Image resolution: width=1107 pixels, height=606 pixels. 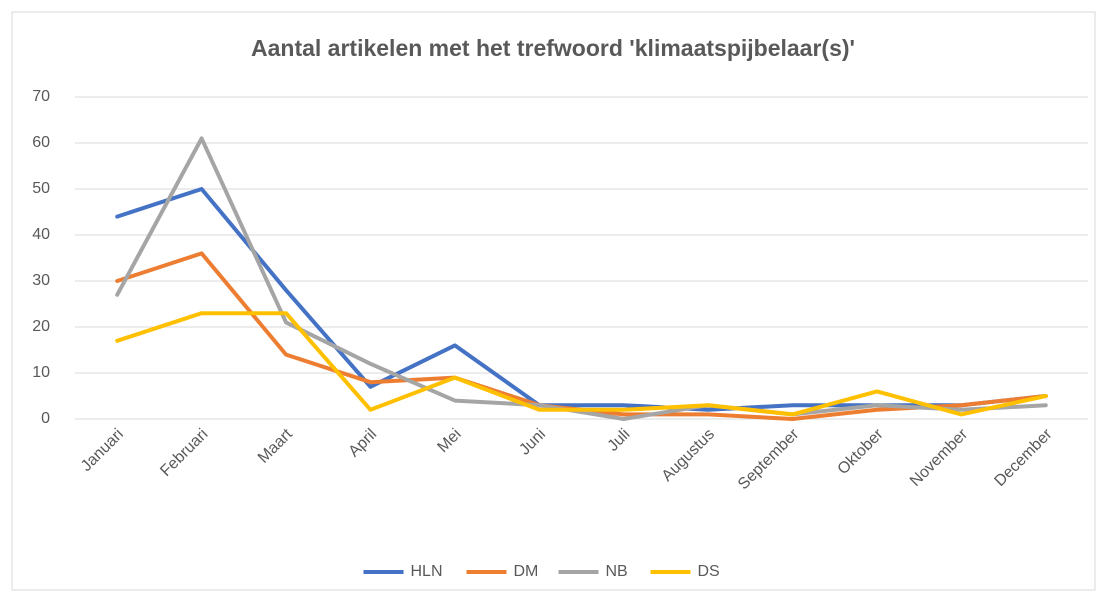 What do you see at coordinates (45, 418) in the screenshot?
I see `y-tick-label: 0` at bounding box center [45, 418].